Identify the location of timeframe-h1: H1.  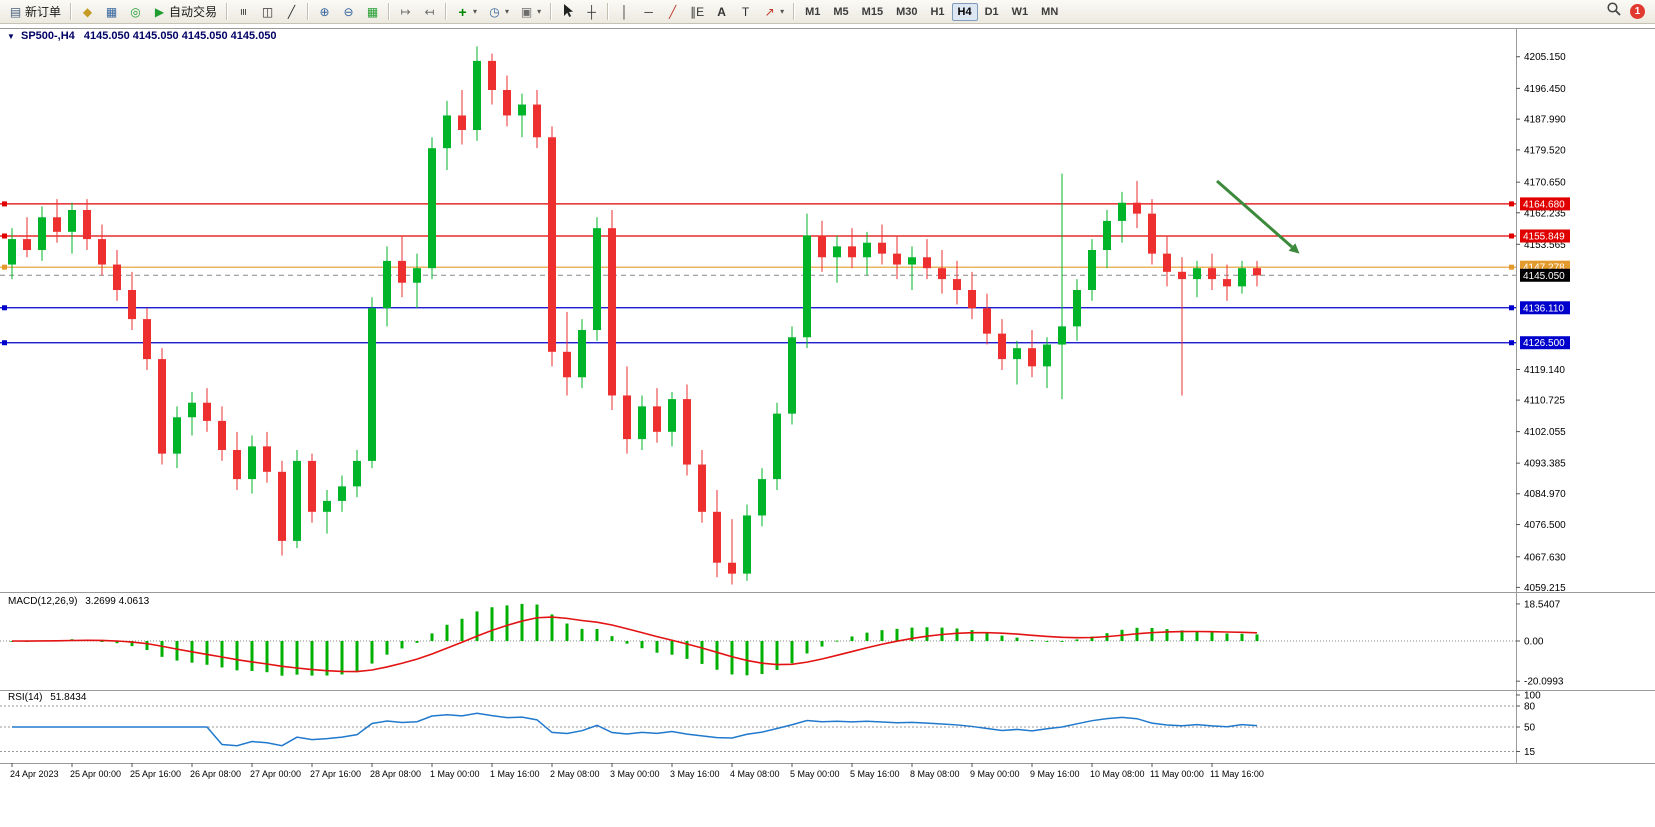
(937, 11).